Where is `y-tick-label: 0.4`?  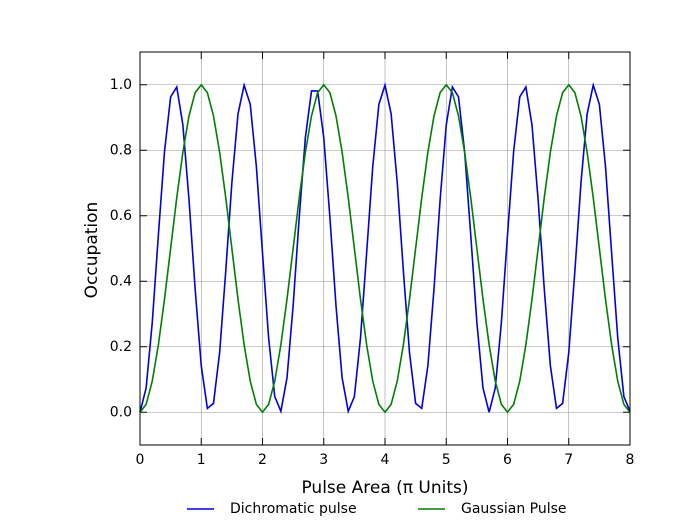 y-tick-label: 0.4 is located at coordinates (121, 281).